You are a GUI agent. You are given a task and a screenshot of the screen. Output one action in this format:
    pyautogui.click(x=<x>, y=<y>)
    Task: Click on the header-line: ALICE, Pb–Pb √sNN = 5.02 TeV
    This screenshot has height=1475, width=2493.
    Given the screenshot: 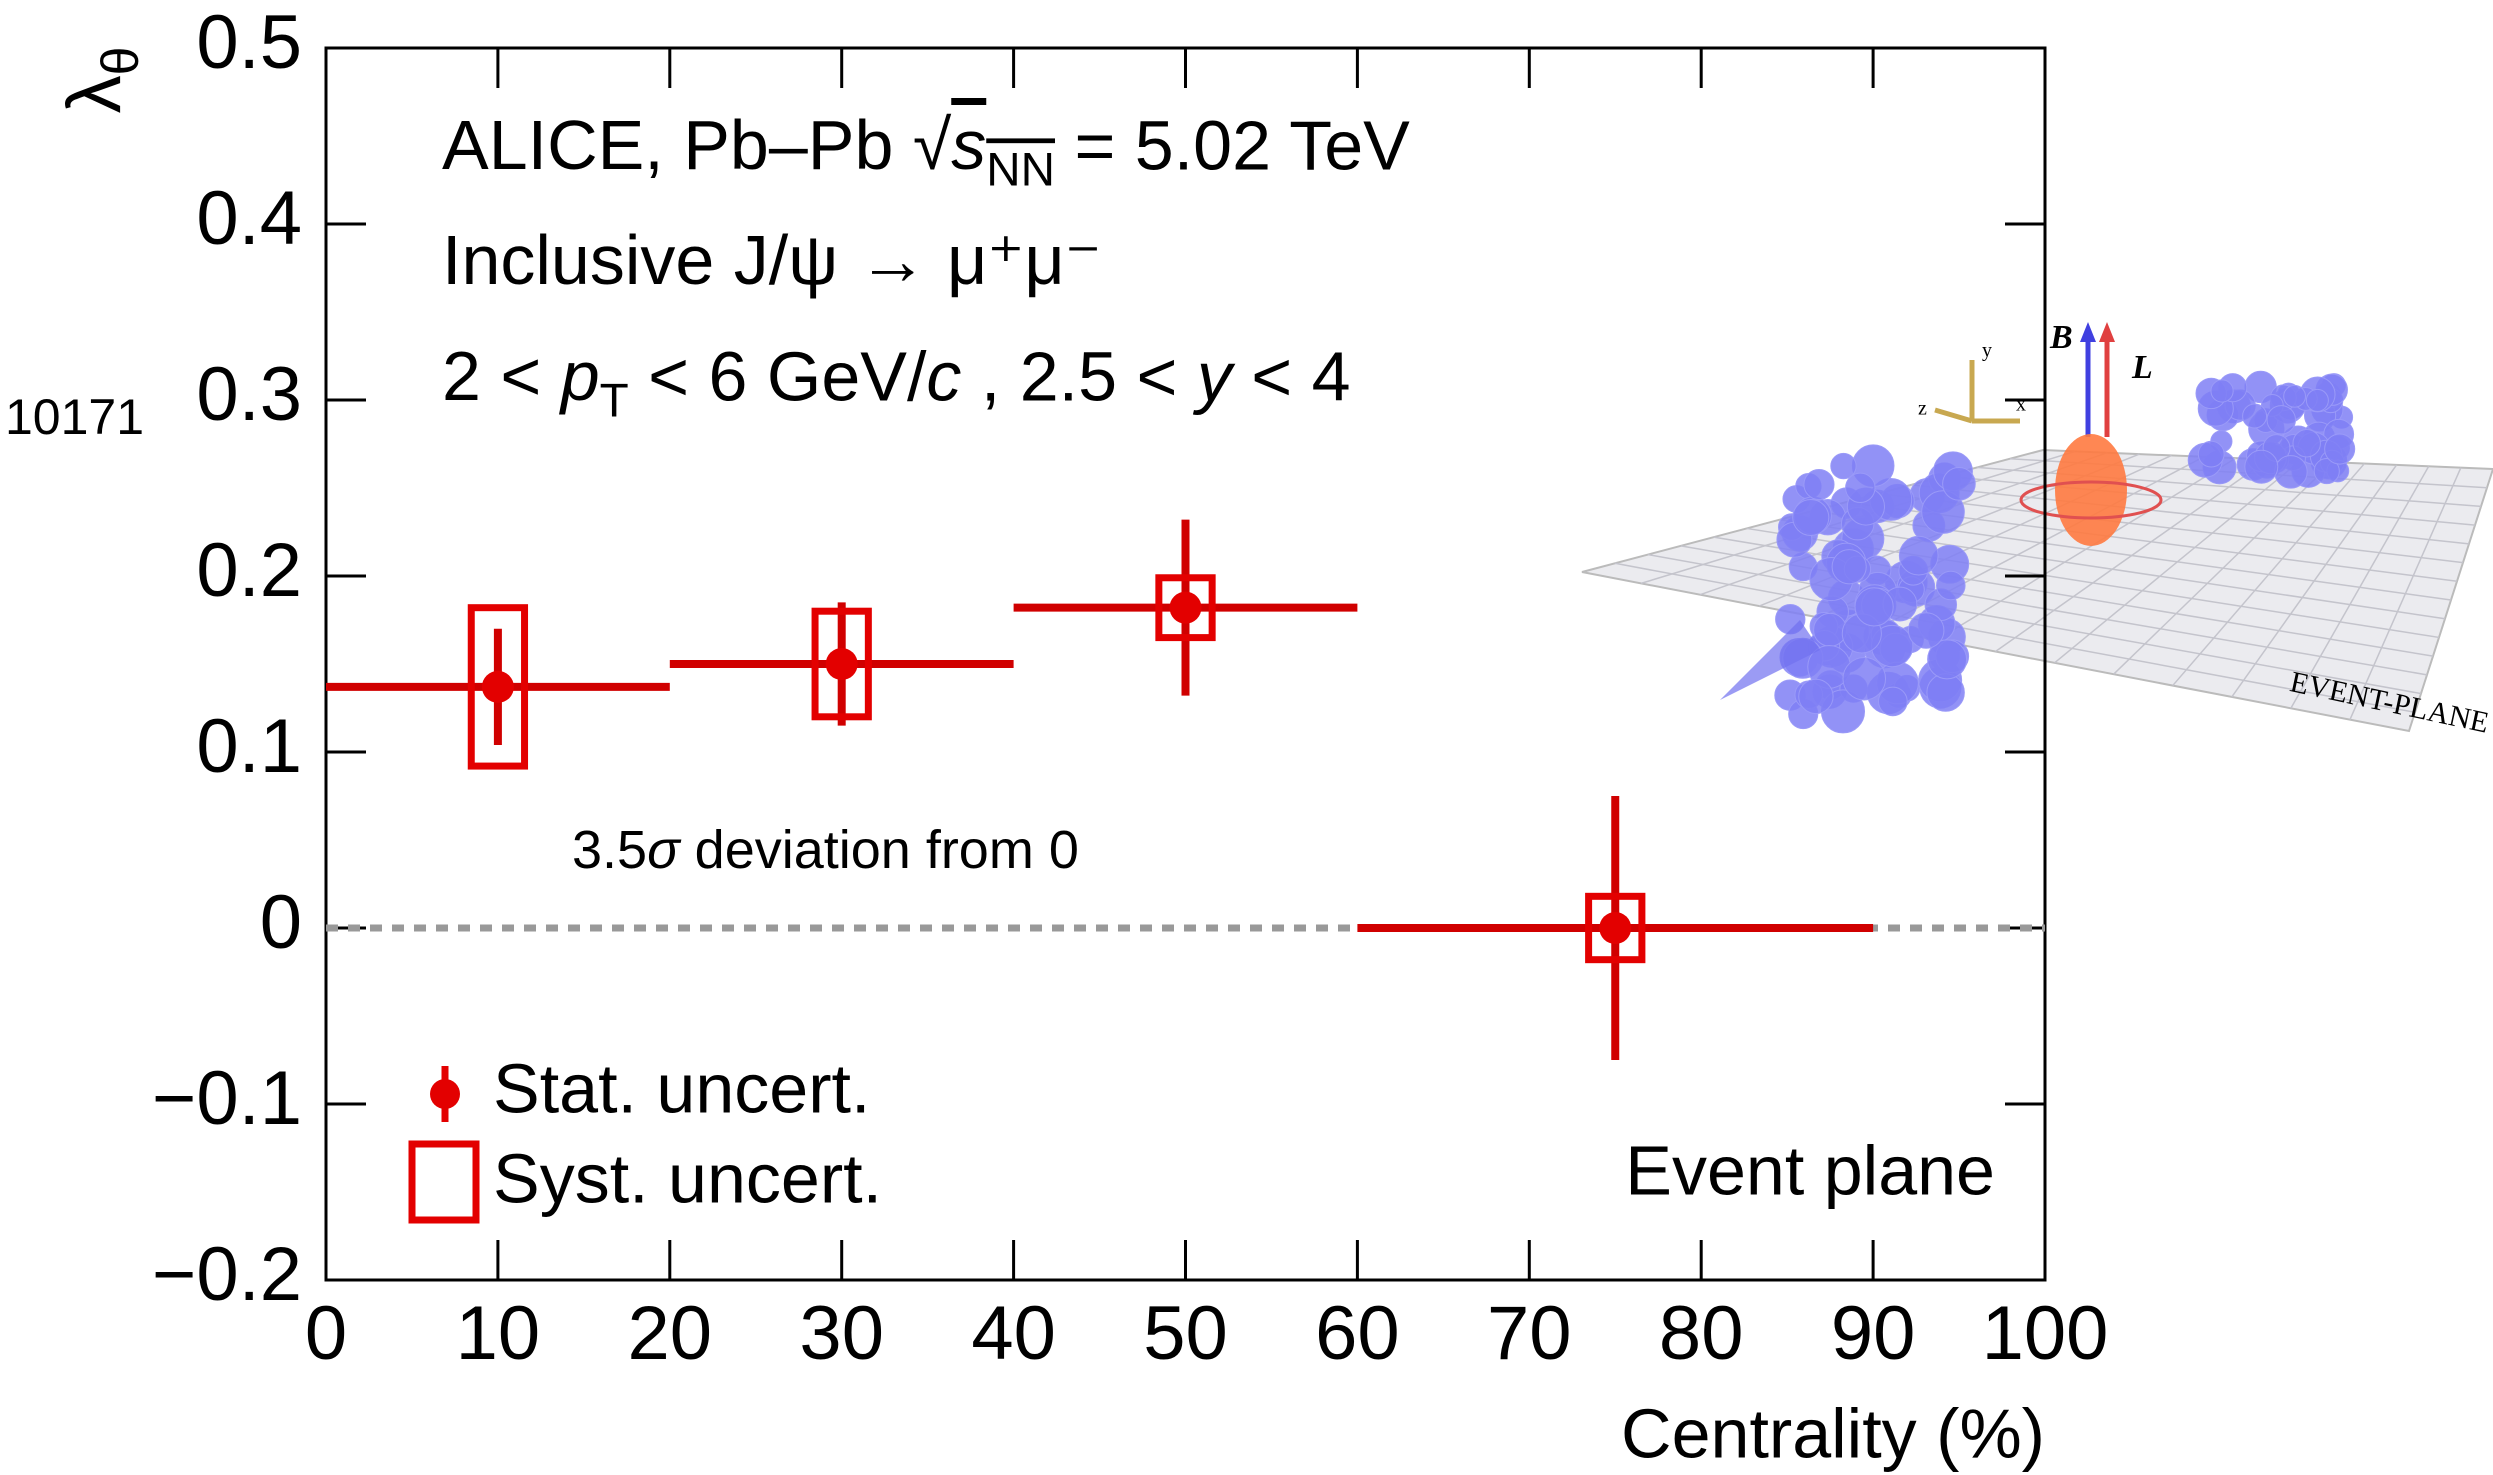 What is the action you would take?
    pyautogui.click(x=926, y=151)
    